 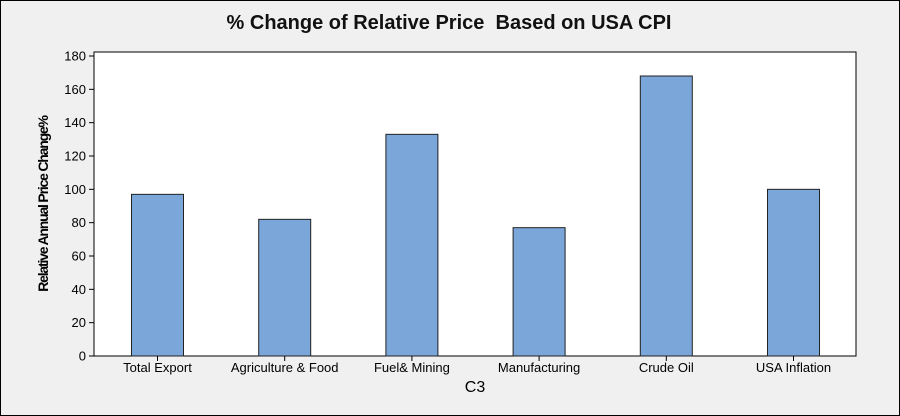 What do you see at coordinates (412, 245) in the screenshot?
I see `bar-fuel-mining` at bounding box center [412, 245].